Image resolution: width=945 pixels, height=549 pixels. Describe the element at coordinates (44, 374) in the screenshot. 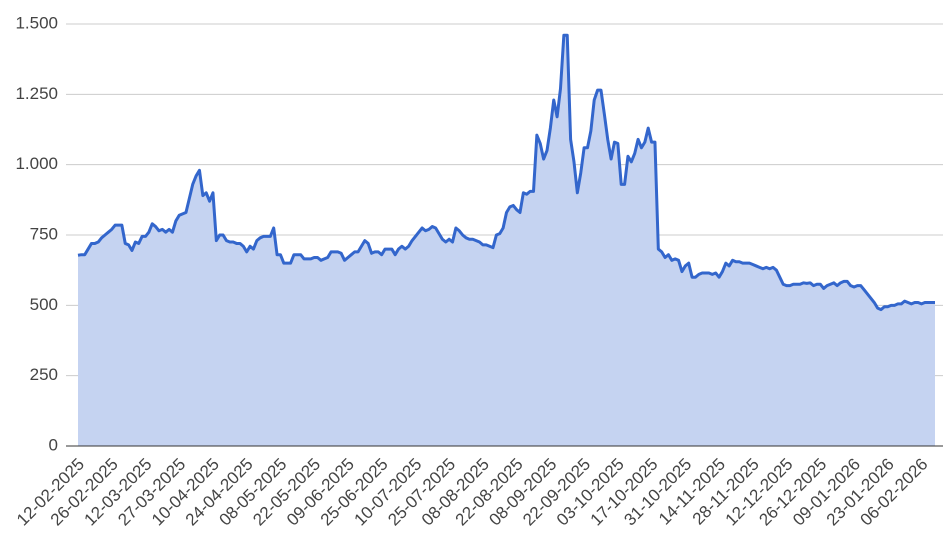

I see `y-tick-label: 250` at that location.